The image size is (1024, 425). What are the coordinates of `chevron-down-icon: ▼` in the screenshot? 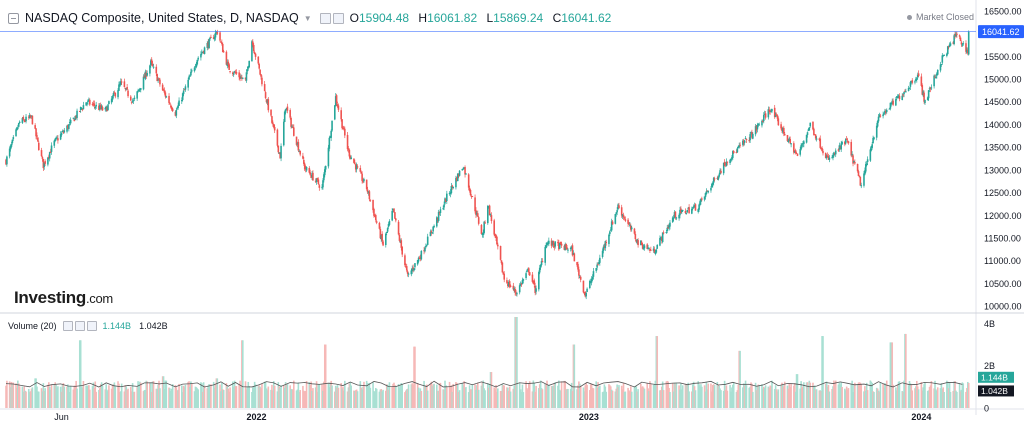 It's located at (307, 18).